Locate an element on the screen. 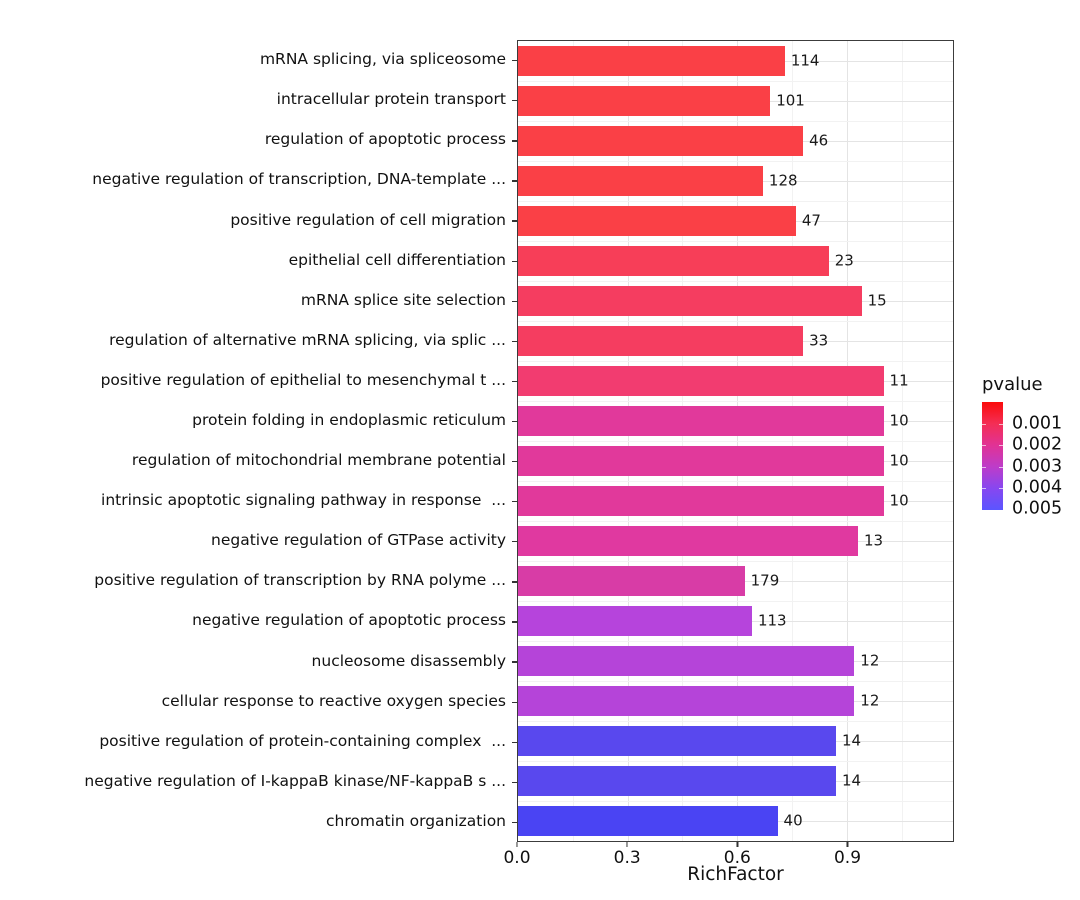  bar-row: 128 is located at coordinates (735, 181).